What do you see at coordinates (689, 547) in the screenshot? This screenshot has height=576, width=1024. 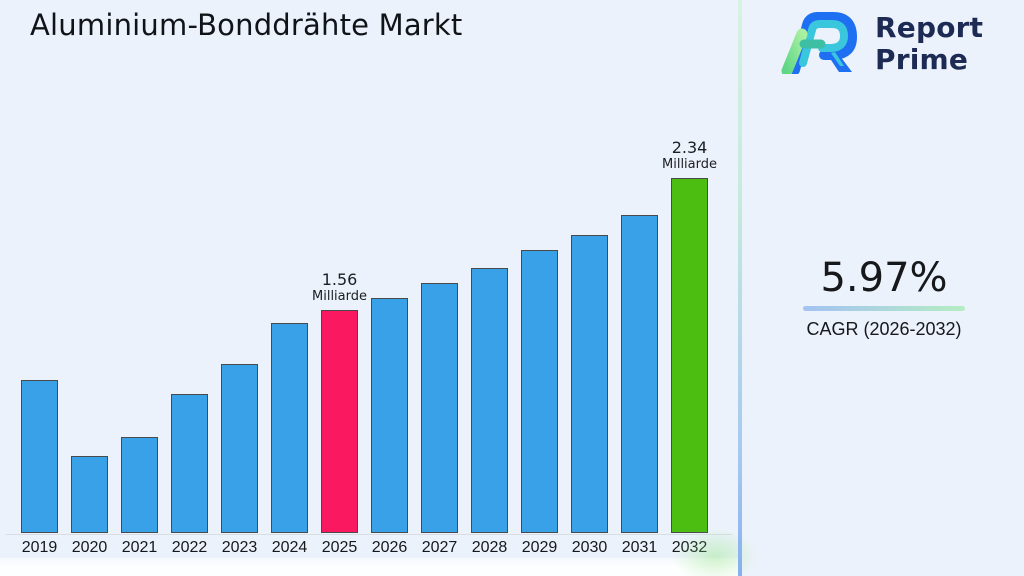 I see `x-tick-2032: 2032` at bounding box center [689, 547].